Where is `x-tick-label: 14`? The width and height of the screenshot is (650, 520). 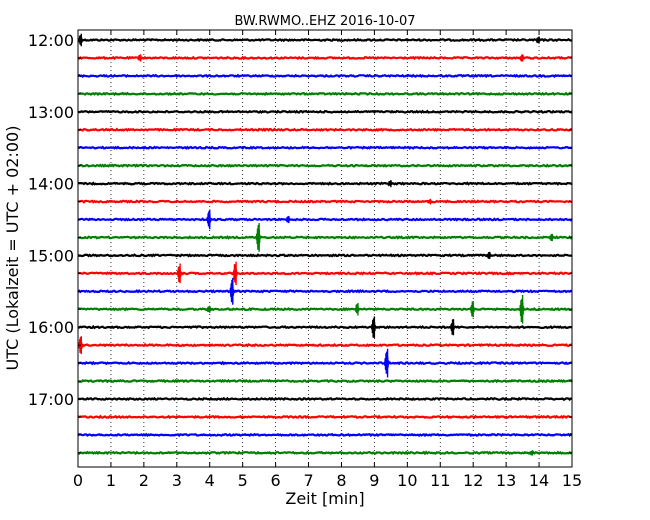
x-tick-label: 14 is located at coordinates (539, 480).